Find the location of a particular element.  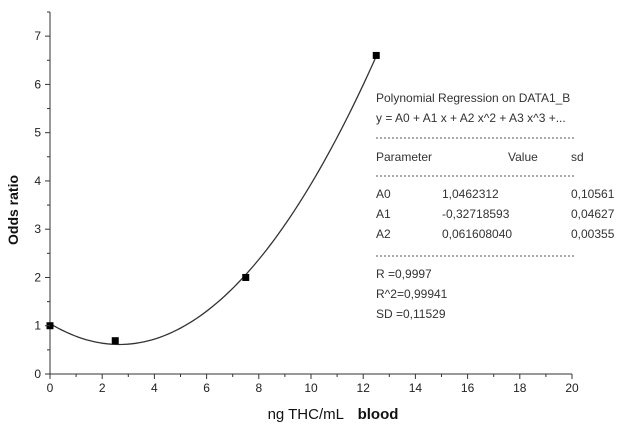

y-tick-label: 2 is located at coordinates (37, 277).